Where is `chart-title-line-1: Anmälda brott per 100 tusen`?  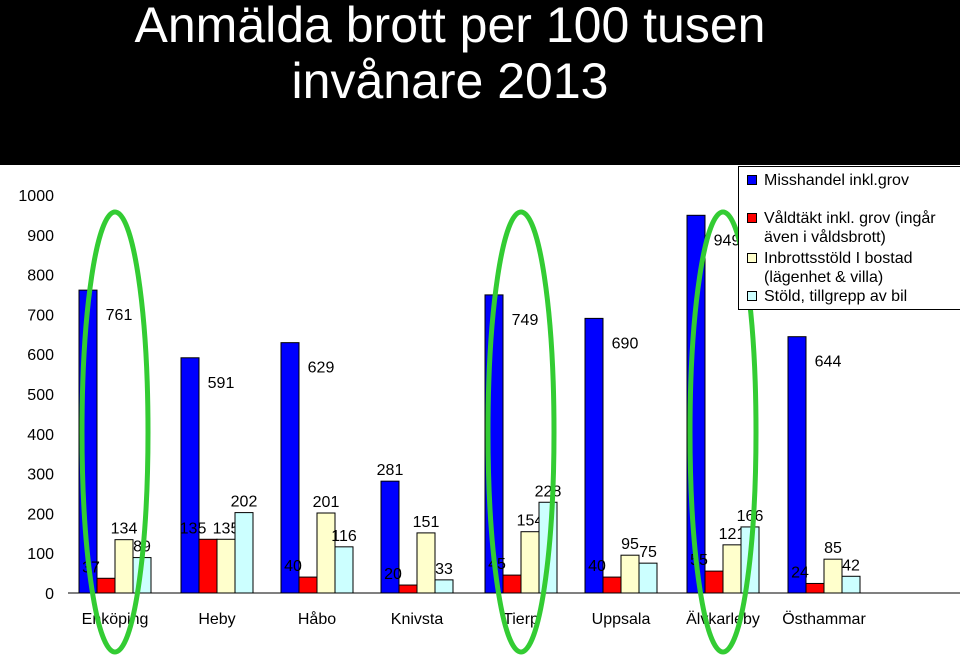
chart-title-line-1: Anmälda brott per 100 tusen is located at coordinates (450, 26).